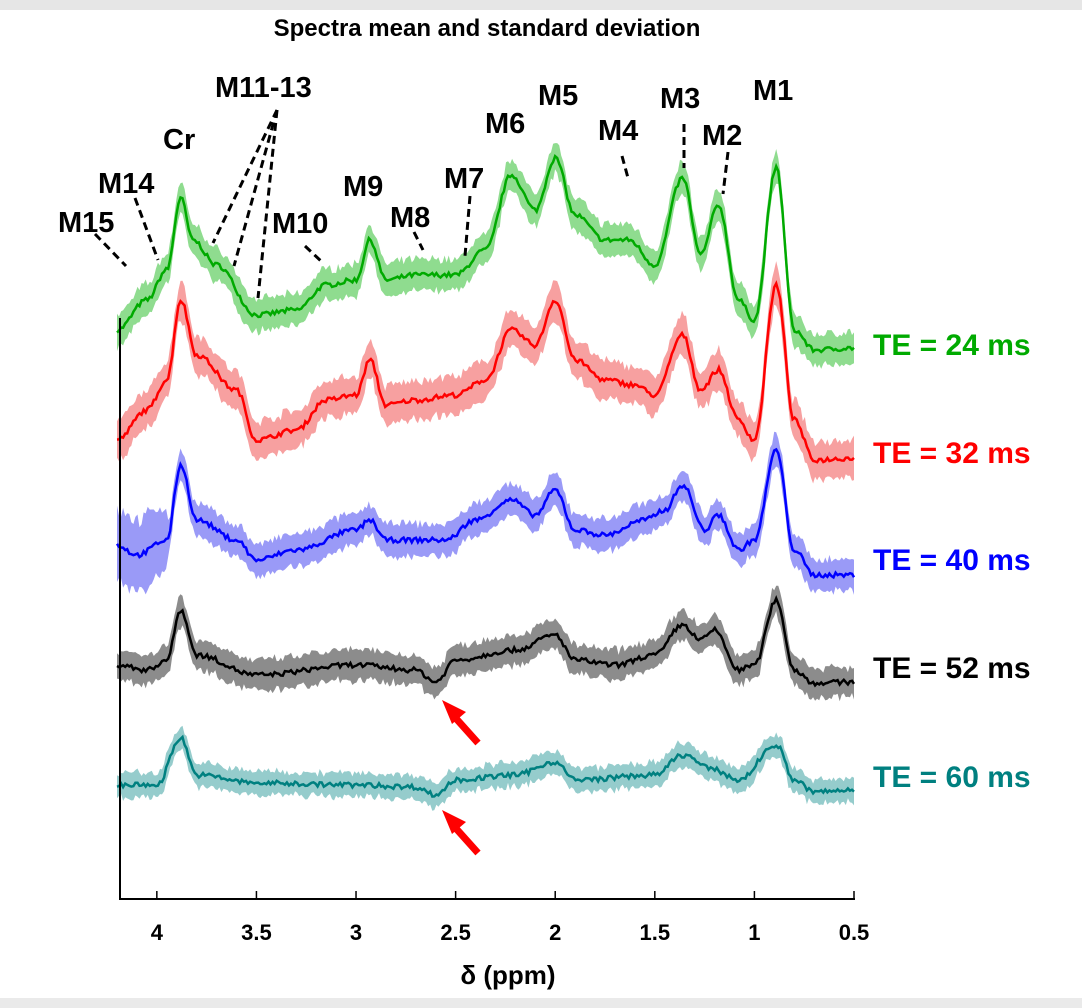 This screenshot has height=1008, width=1082. I want to click on bottom-bar, so click(541, 1003).